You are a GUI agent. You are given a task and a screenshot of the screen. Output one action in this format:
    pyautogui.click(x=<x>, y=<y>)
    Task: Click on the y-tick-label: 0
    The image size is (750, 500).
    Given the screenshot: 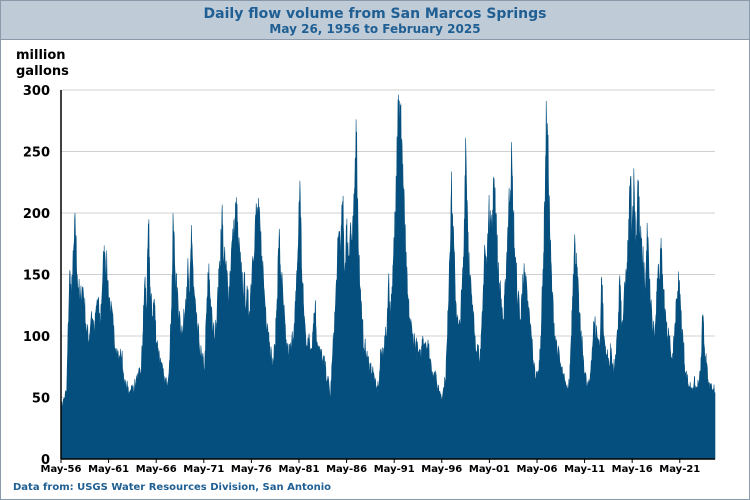 What is the action you would take?
    pyautogui.click(x=45, y=460)
    